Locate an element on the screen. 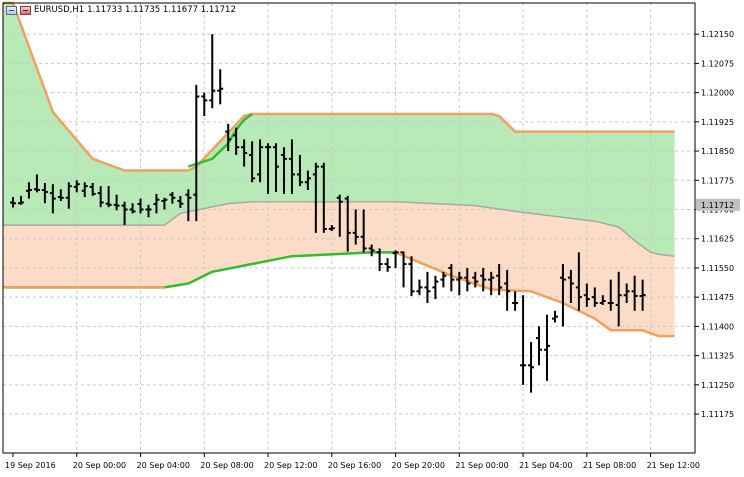 This screenshot has height=477, width=744. price-tick-label: 1.11775 is located at coordinates (717, 180).